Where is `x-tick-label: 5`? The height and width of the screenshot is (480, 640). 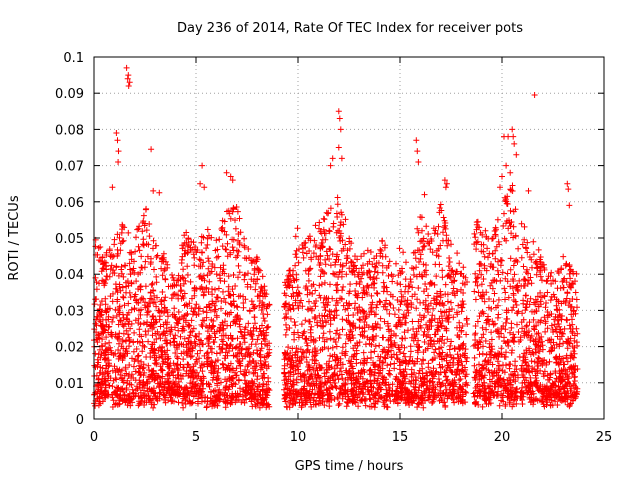 x-tick-label: 5 is located at coordinates (196, 437).